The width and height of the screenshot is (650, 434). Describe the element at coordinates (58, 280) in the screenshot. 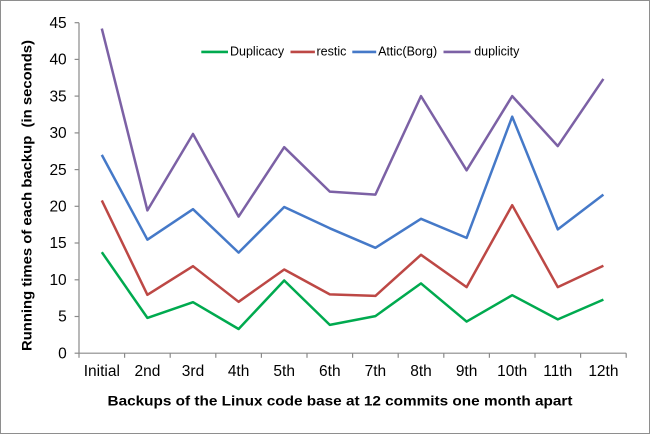

I see `svg-text: 10` at that location.